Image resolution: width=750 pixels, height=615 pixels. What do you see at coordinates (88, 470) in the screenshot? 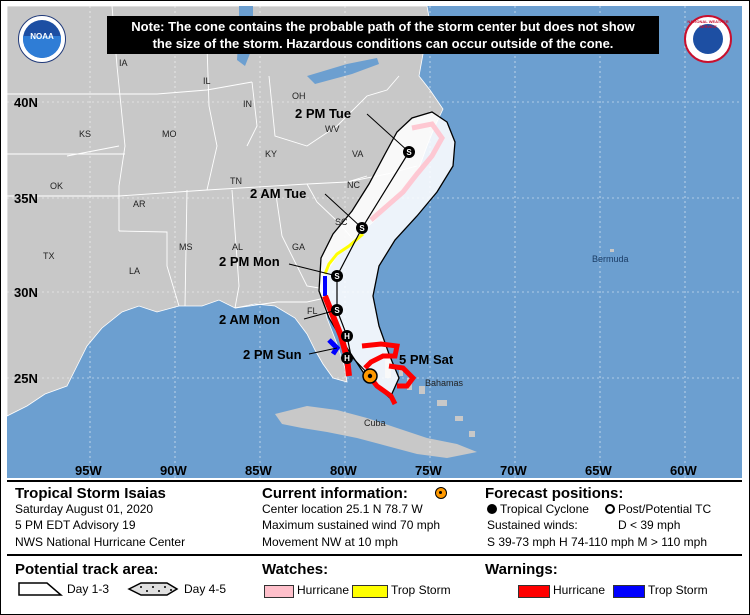
I see `lon-label-95w: 95W` at bounding box center [88, 470].